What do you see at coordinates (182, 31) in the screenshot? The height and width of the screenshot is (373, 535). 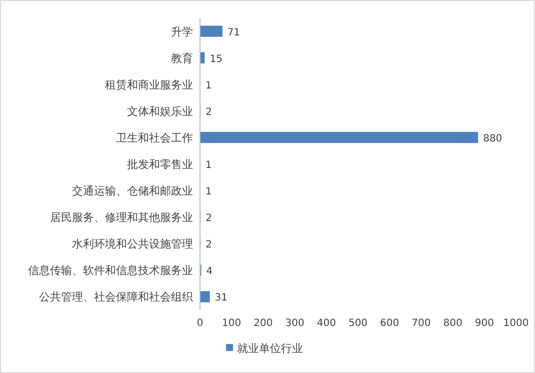 I see `y-tick-label: 升学` at bounding box center [182, 31].